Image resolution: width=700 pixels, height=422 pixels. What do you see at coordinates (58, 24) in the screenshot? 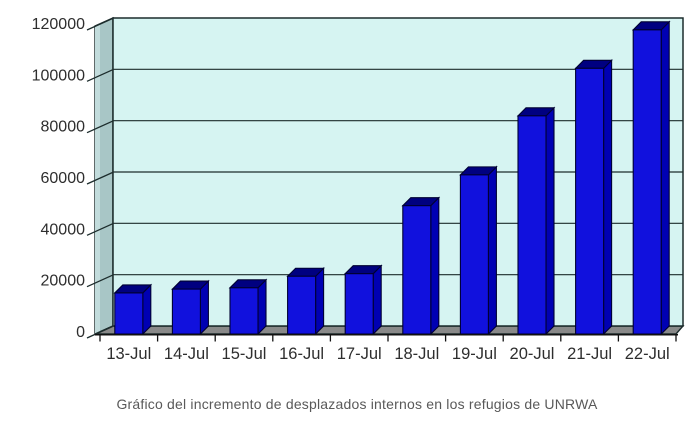
I see `y-axis-tick-label: 120000` at bounding box center [58, 24].